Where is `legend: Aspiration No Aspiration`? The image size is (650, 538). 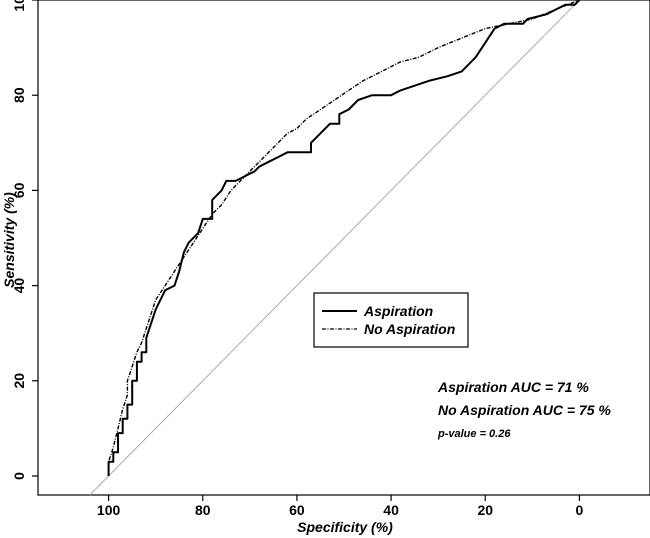 legend: Aspiration No Aspiration is located at coordinates (391, 320).